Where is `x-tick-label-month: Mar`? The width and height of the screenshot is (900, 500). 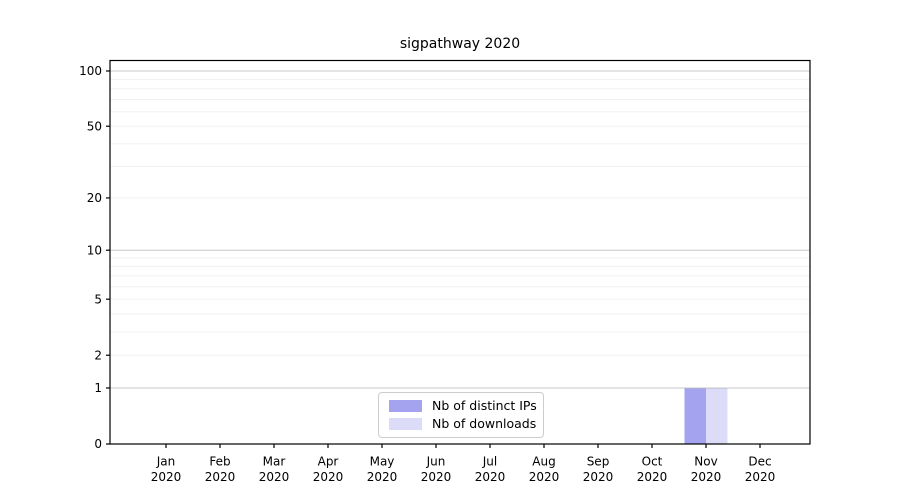
x-tick-label-month: Mar is located at coordinates (274, 462).